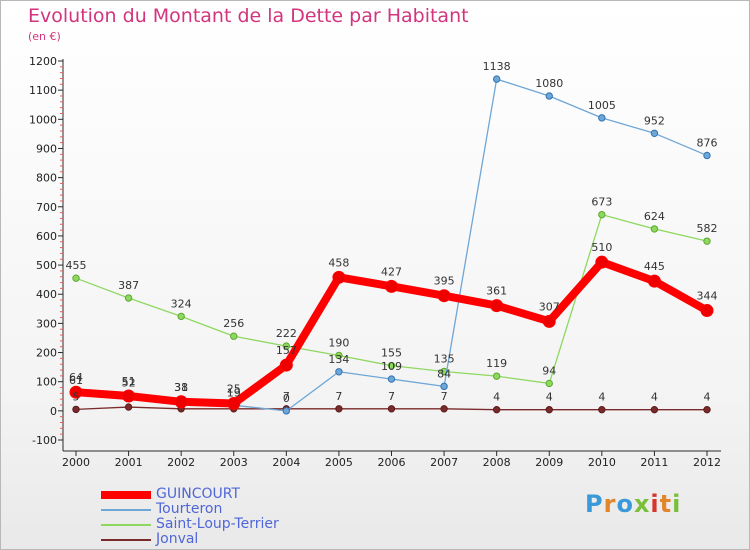 The height and width of the screenshot is (550, 750). What do you see at coordinates (338, 342) in the screenshot?
I see `data-label-saint-loup-terrier: 190` at bounding box center [338, 342].